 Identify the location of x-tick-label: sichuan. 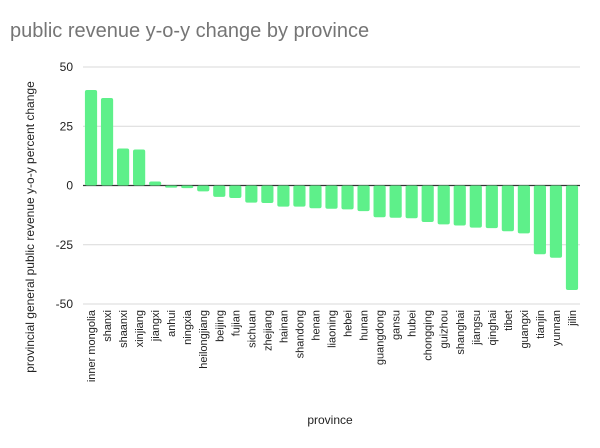
(252, 329).